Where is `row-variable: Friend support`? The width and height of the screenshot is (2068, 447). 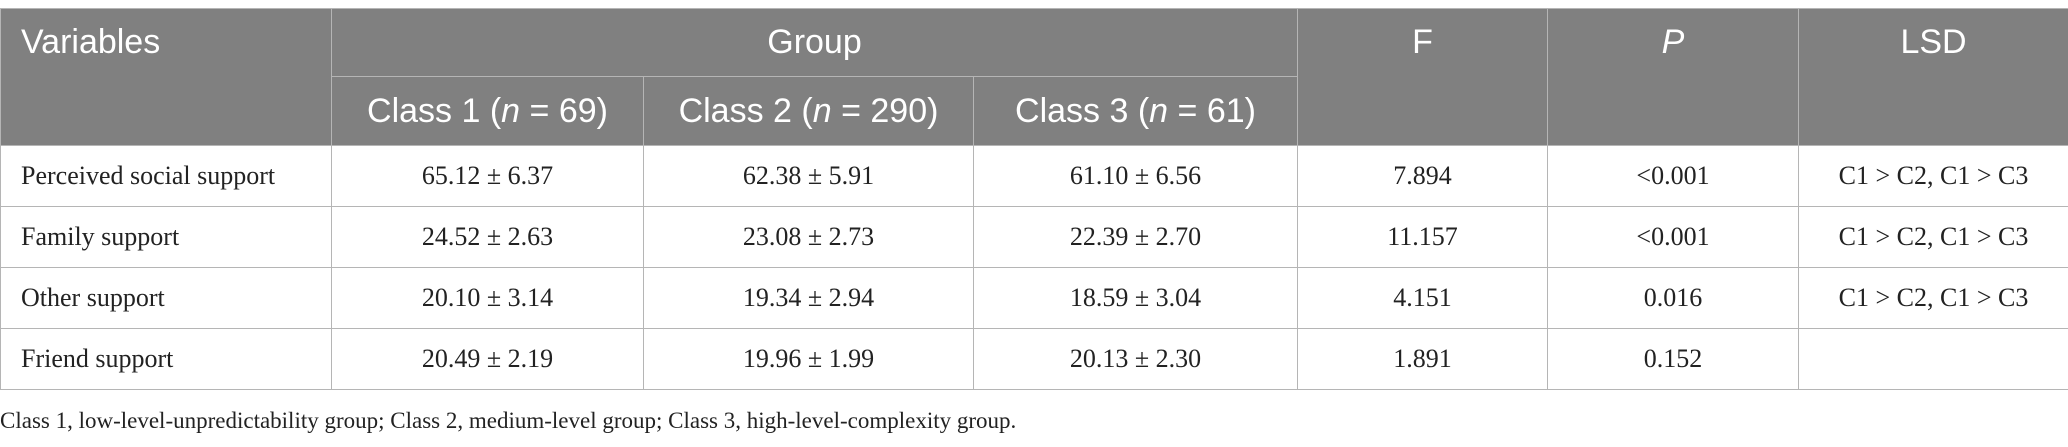 row-variable: Friend support is located at coordinates (166, 359).